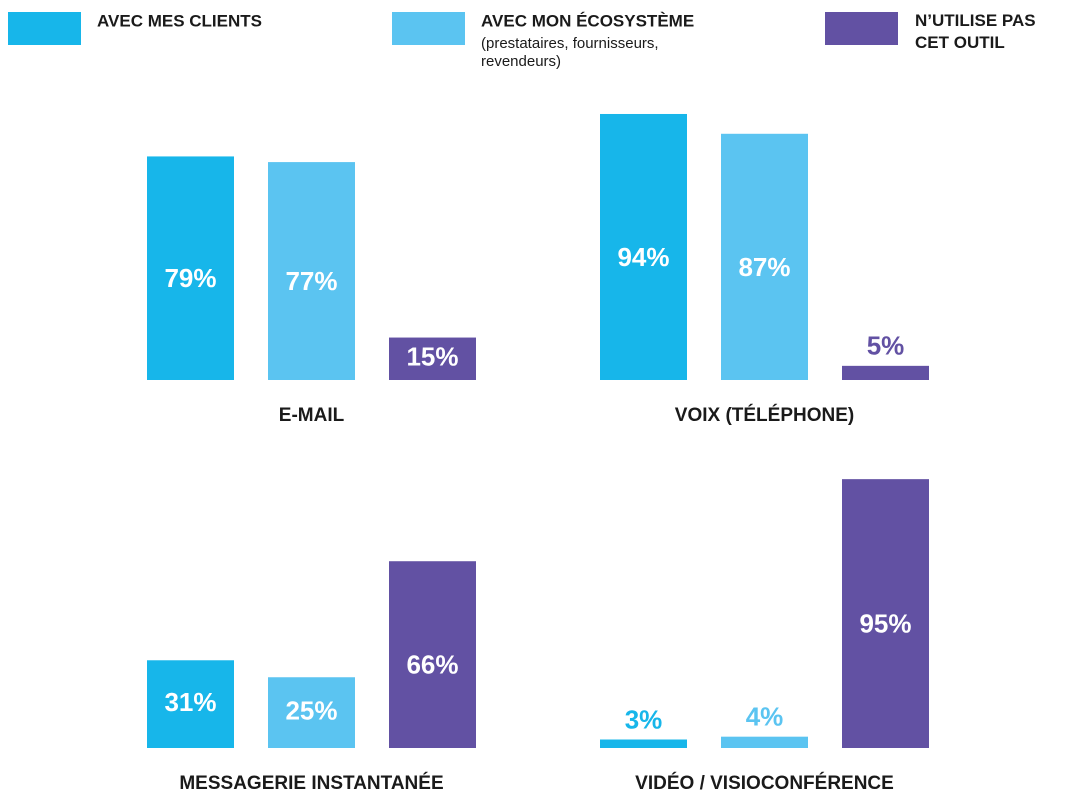  What do you see at coordinates (644, 719) in the screenshot?
I see `value-label: 3%` at bounding box center [644, 719].